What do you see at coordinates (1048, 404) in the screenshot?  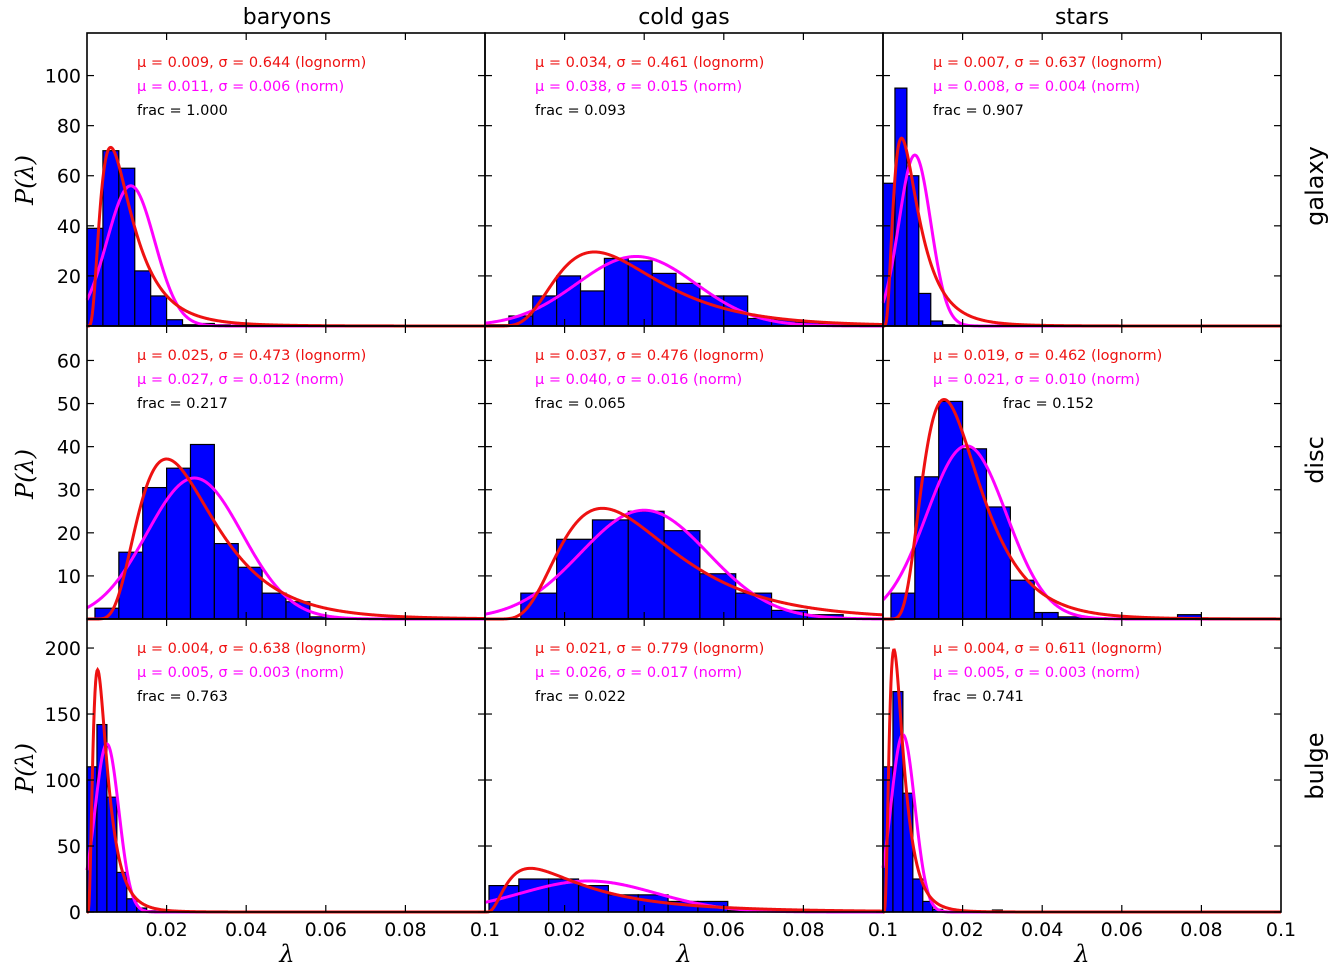 I see `ann-frac: frac = 0.152` at bounding box center [1048, 404].